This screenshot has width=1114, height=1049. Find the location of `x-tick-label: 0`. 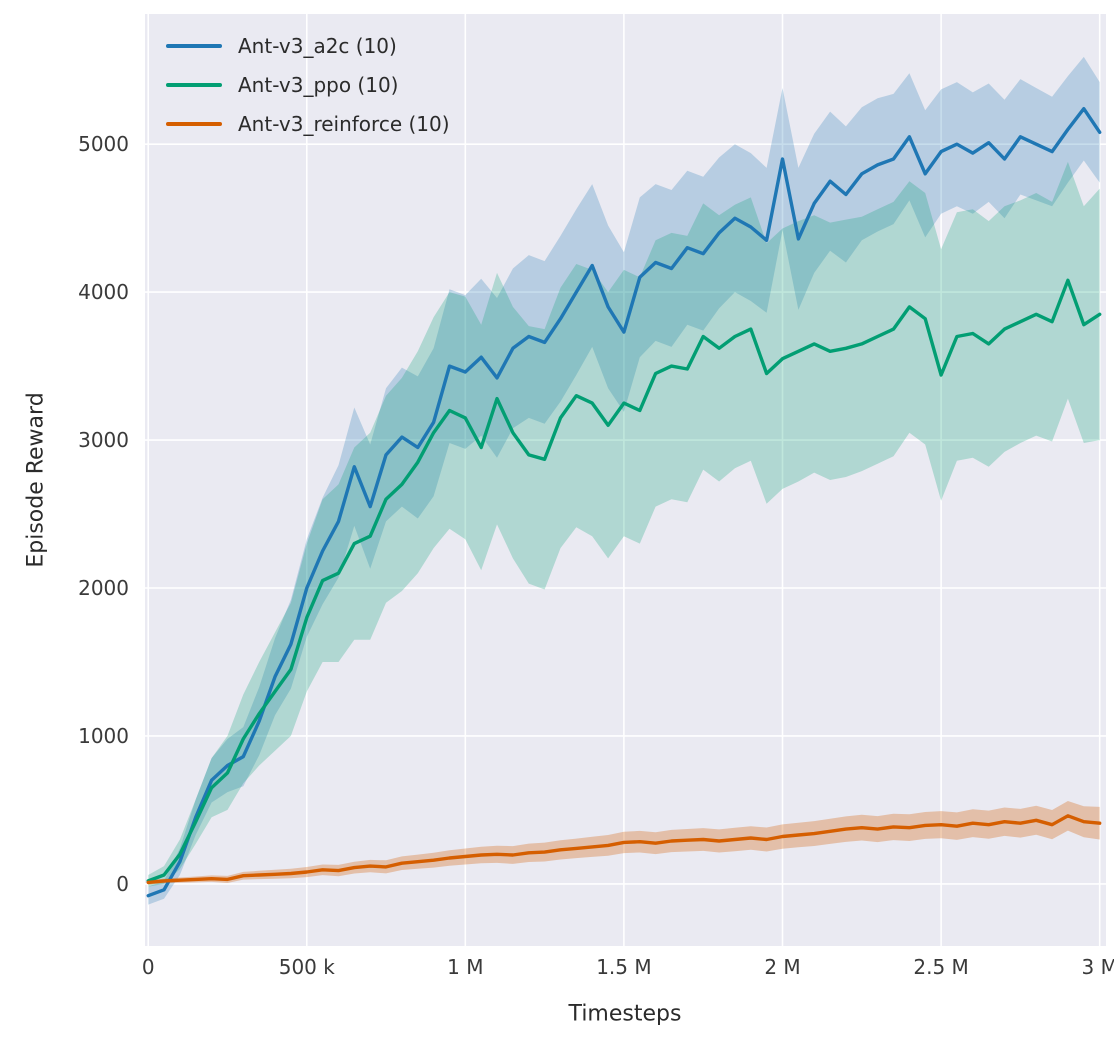

x-tick-label: 0 is located at coordinates (148, 967).